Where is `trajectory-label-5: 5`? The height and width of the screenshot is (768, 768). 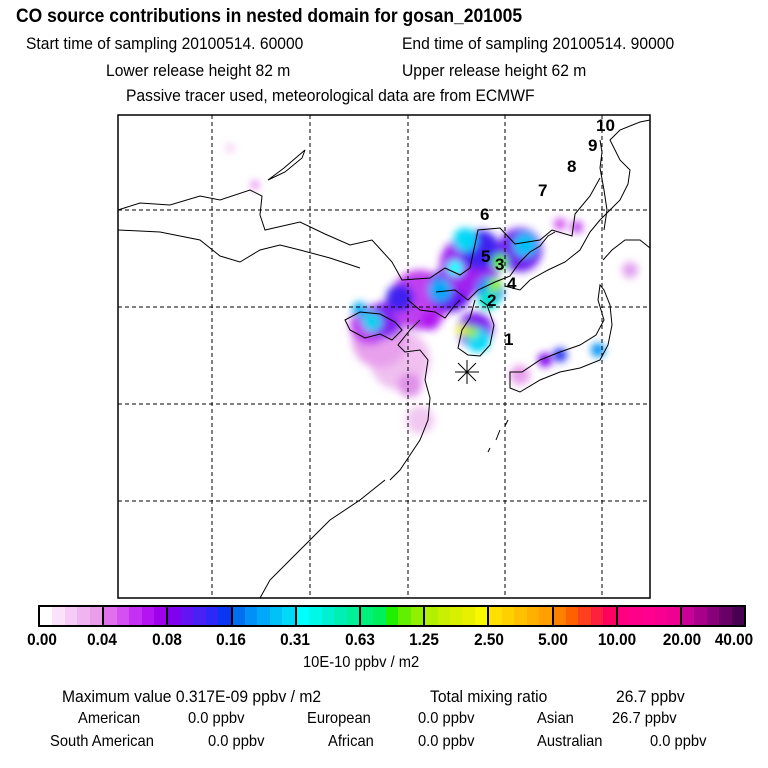
trajectory-label-5: 5 is located at coordinates (485, 256).